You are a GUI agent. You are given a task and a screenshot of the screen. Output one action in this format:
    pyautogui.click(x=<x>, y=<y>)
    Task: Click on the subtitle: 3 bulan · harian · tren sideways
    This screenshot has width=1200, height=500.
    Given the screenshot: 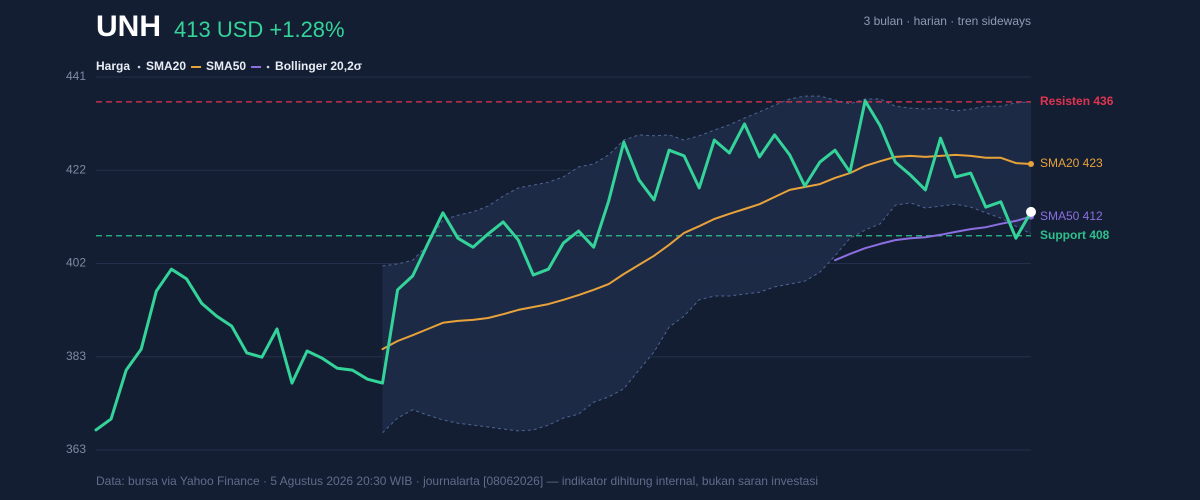 What is the action you would take?
    pyautogui.click(x=947, y=21)
    